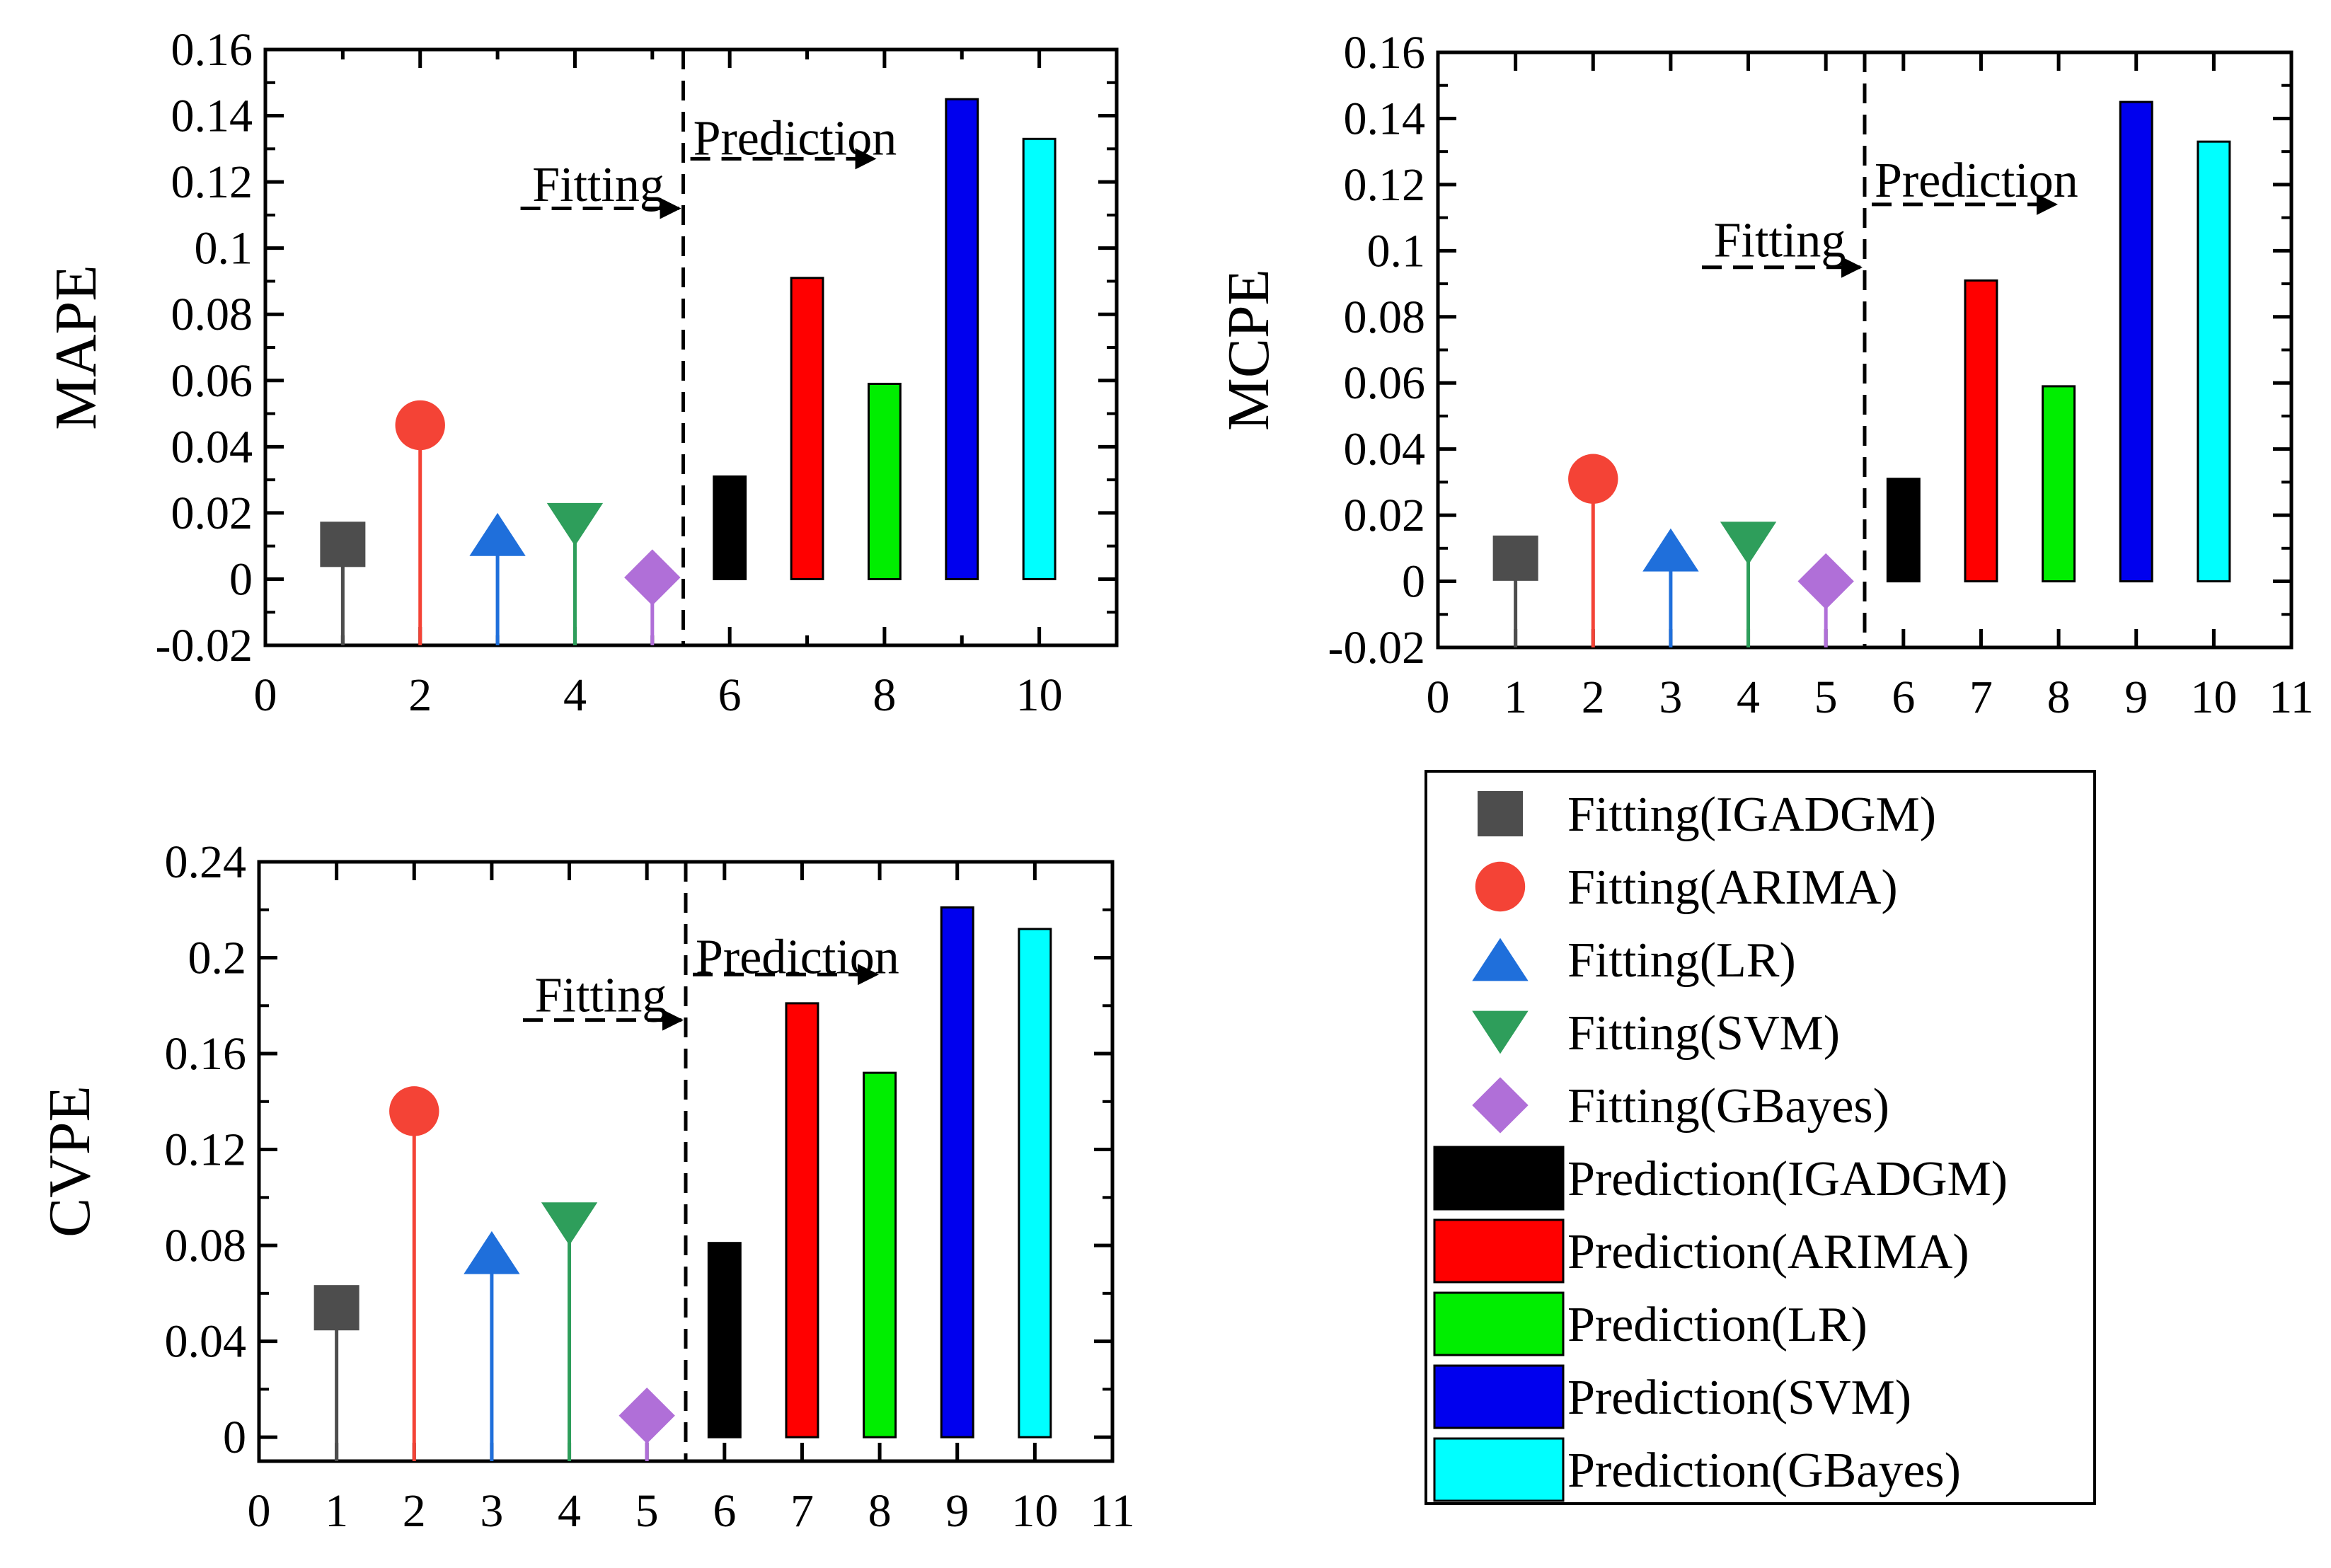 The width and height of the screenshot is (2331, 1568). What do you see at coordinates (1732, 887) in the screenshot?
I see `legend-label-1: Fitting(ARIMA)` at bounding box center [1732, 887].